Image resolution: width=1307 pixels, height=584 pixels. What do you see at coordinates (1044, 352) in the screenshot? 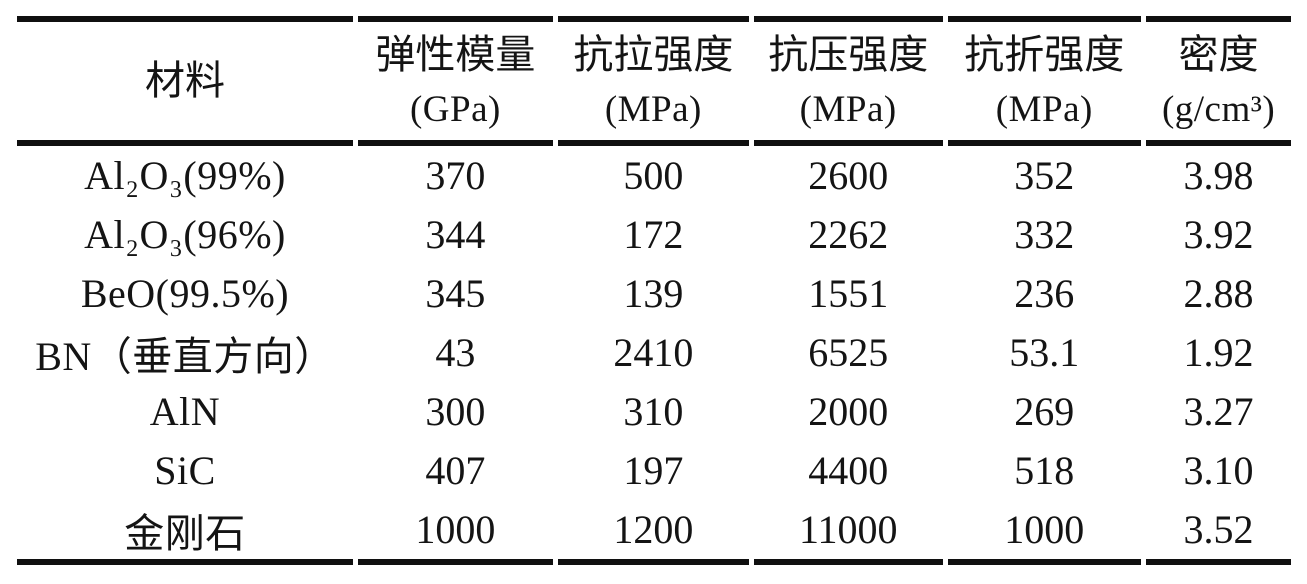
I see `value-cell: 53.1` at bounding box center [1044, 352].